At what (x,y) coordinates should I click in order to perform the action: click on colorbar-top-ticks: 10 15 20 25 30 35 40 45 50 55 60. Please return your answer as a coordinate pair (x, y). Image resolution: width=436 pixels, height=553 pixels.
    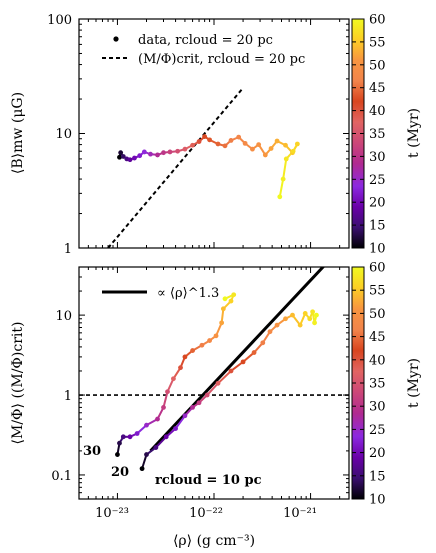
    Looking at the image, I should click on (369, 135).